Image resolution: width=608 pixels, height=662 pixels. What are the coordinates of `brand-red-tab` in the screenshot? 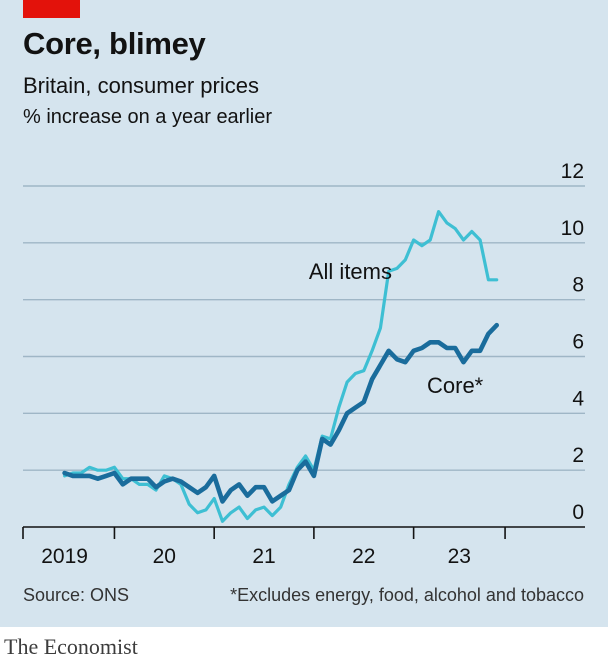 It's located at (51, 9).